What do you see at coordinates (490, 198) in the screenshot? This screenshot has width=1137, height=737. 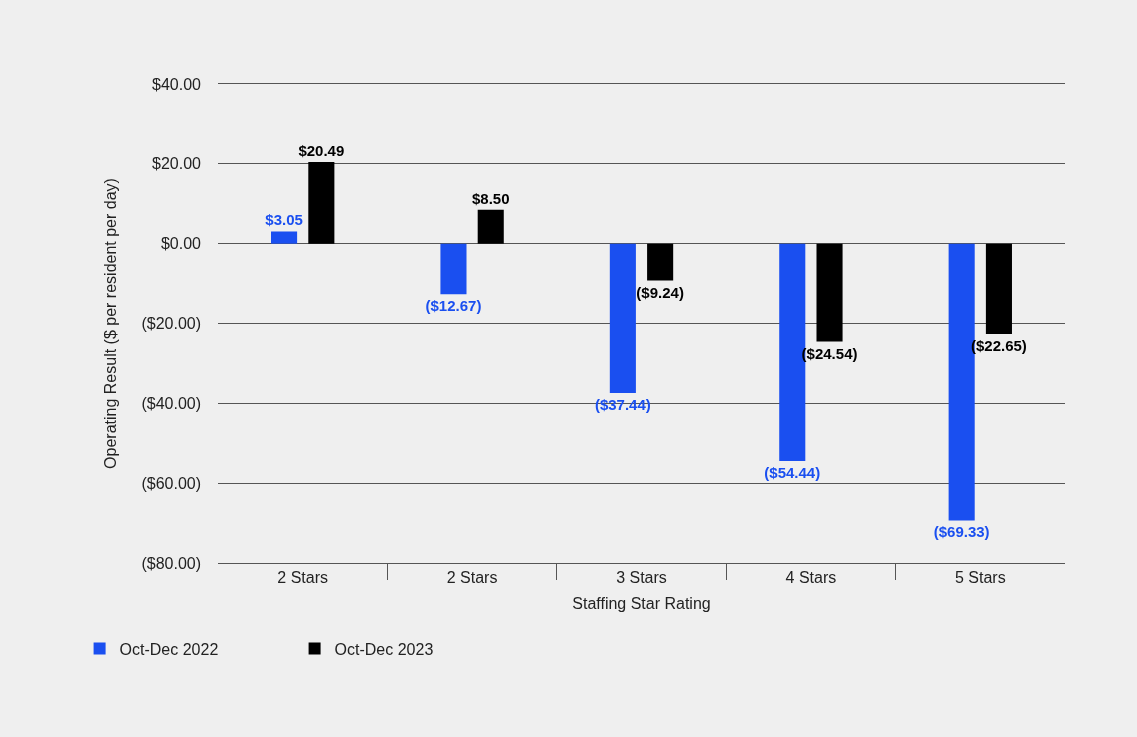 I see `data-label: $8.50` at bounding box center [490, 198].